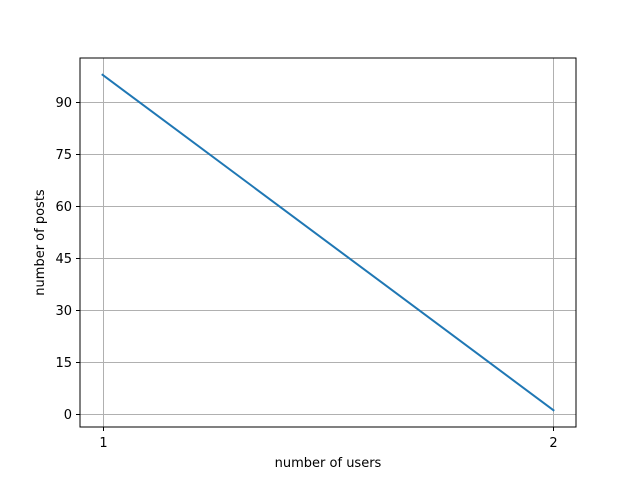 The height and width of the screenshot is (480, 640). What do you see at coordinates (68, 415) in the screenshot?
I see `y-tick-label: 0` at bounding box center [68, 415].